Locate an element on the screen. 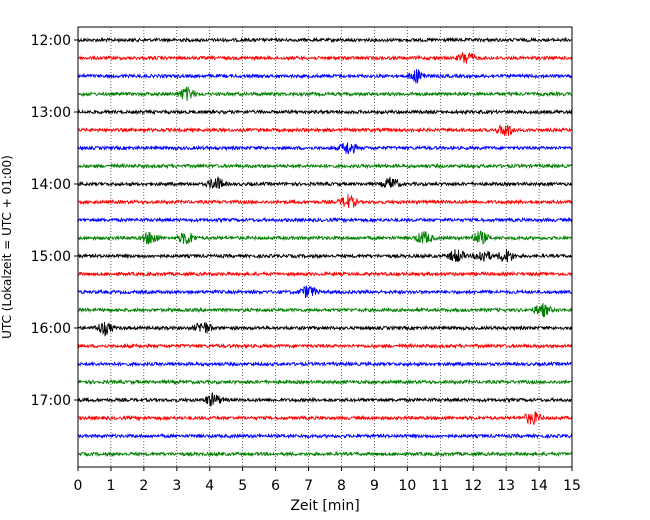 This screenshot has width=650, height=520. x-tick-label: 8 is located at coordinates (341, 486).